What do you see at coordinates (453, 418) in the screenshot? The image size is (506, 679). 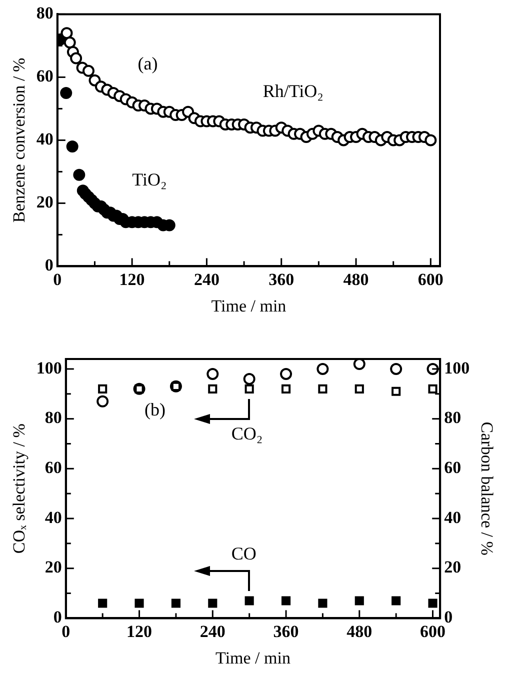 I see `y2-tick-label: 80` at bounding box center [453, 418].